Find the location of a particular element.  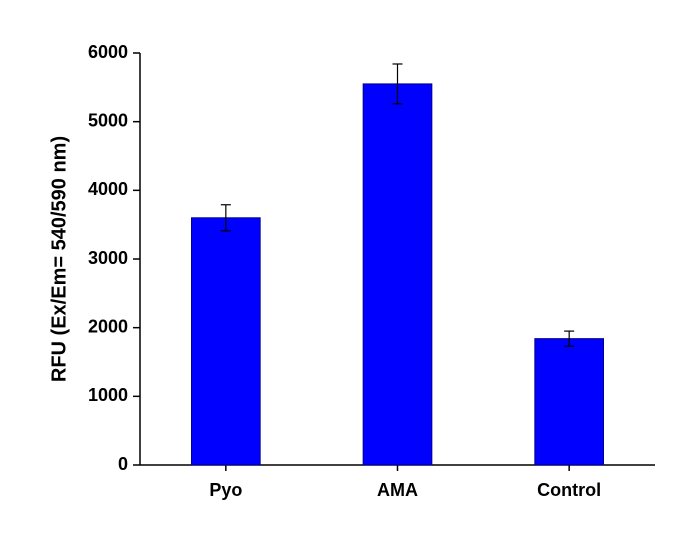

x-tick-label: Pyo is located at coordinates (225, 490).